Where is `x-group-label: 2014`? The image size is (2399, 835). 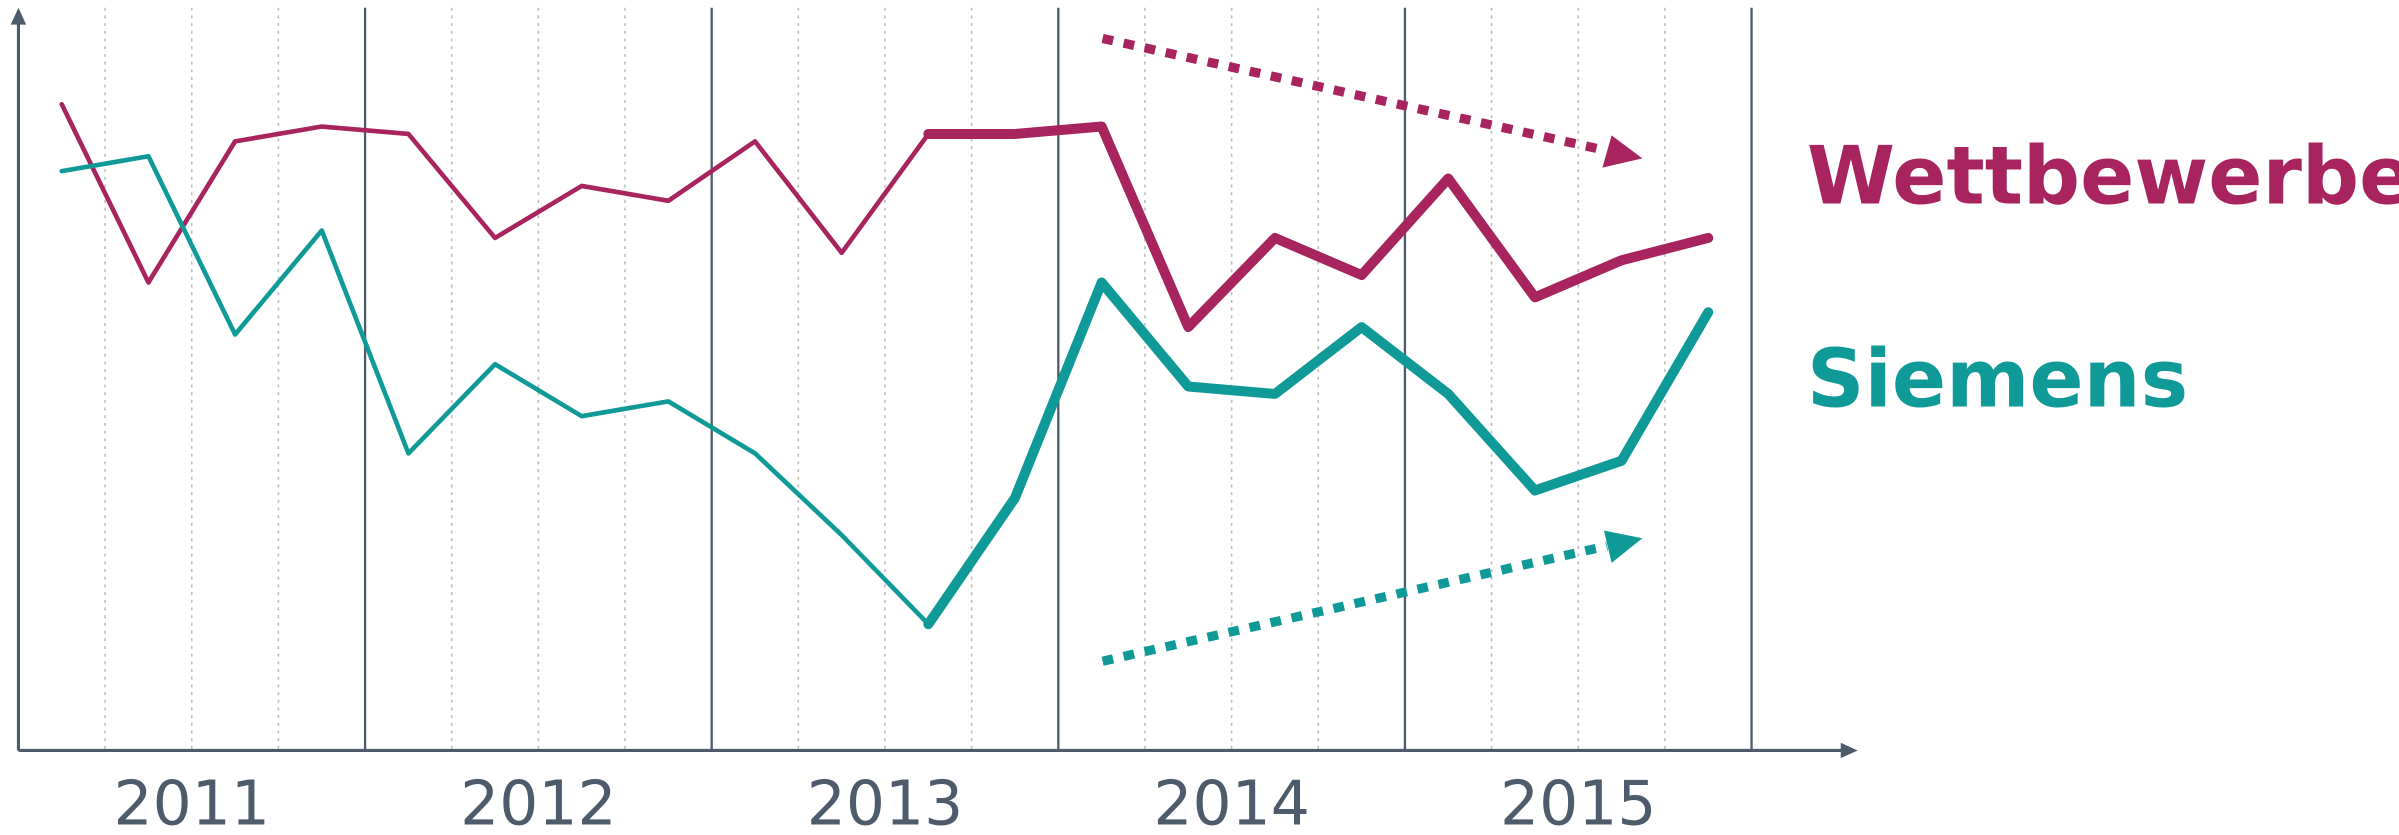 x-group-label: 2014 is located at coordinates (1231, 801).